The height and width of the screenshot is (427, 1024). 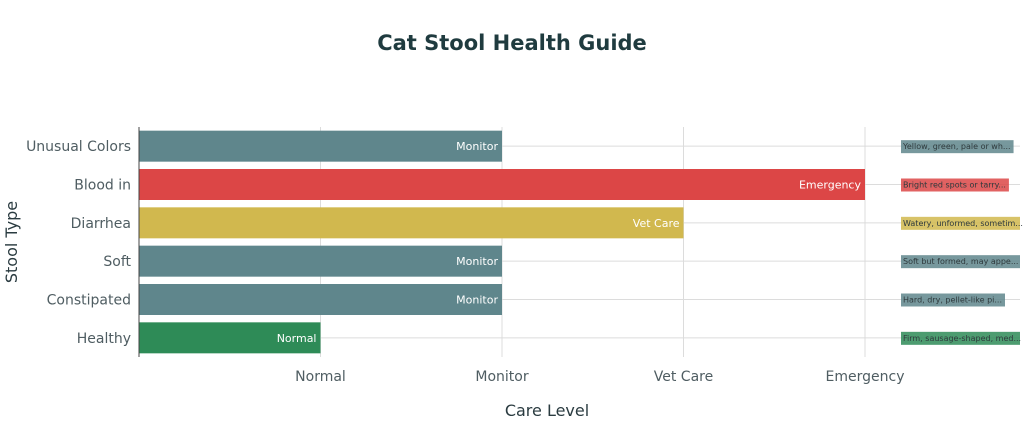 I want to click on x-axis-title: Care Level, so click(x=547, y=410).